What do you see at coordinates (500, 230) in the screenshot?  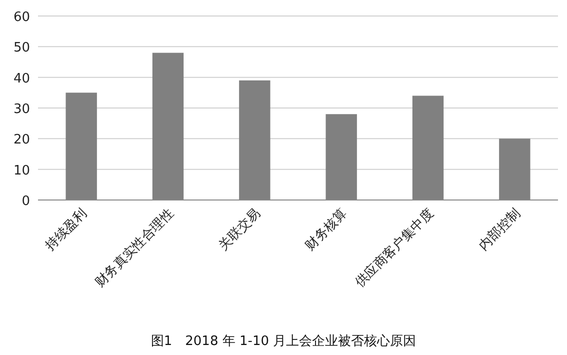 I see `x-tick-label: 内部控制` at bounding box center [500, 230].